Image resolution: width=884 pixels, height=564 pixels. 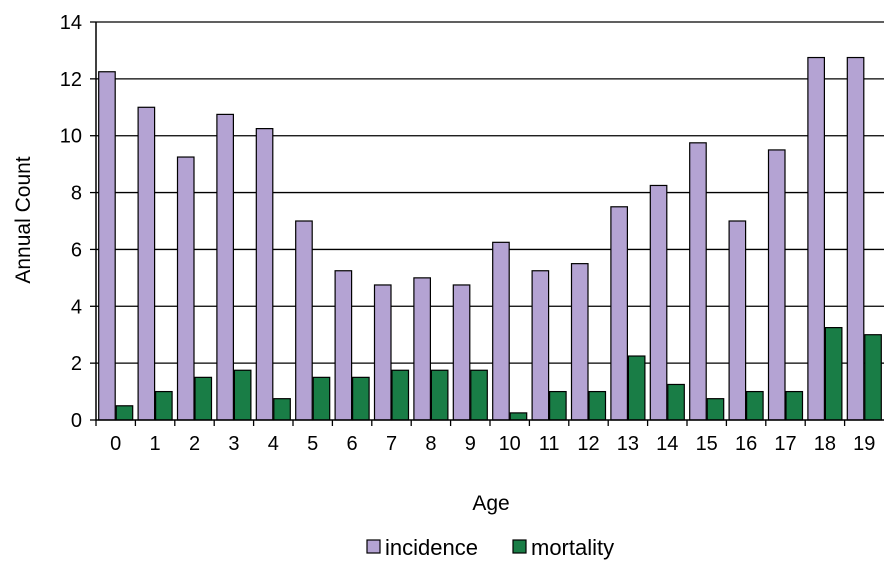 I want to click on x-tick-label: 14, so click(x=667, y=444).